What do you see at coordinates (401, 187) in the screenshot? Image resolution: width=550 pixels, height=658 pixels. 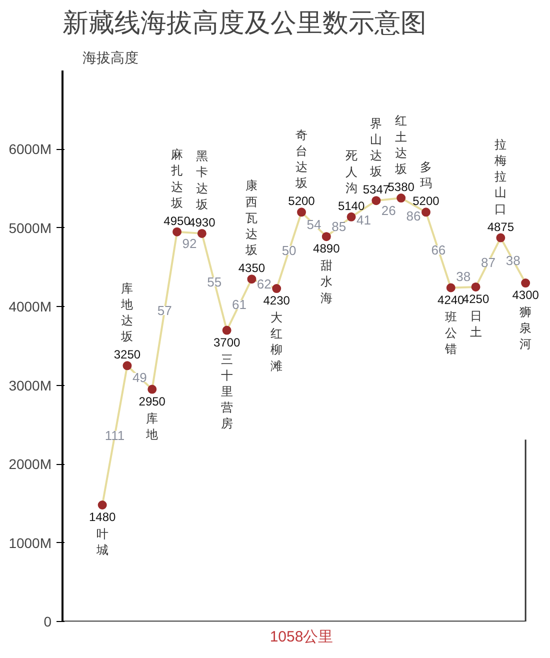 I see `data-label: 5380` at bounding box center [401, 187].